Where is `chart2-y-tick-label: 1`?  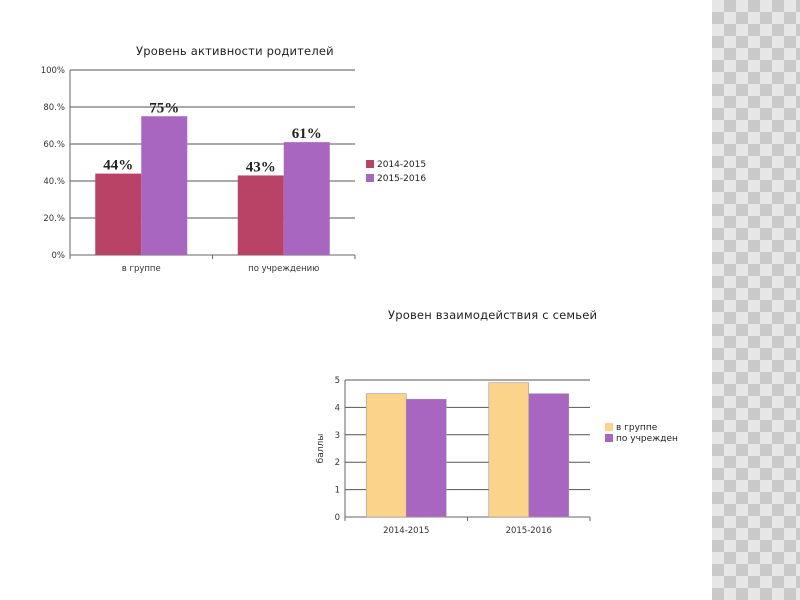 chart2-y-tick-label: 1 is located at coordinates (337, 491).